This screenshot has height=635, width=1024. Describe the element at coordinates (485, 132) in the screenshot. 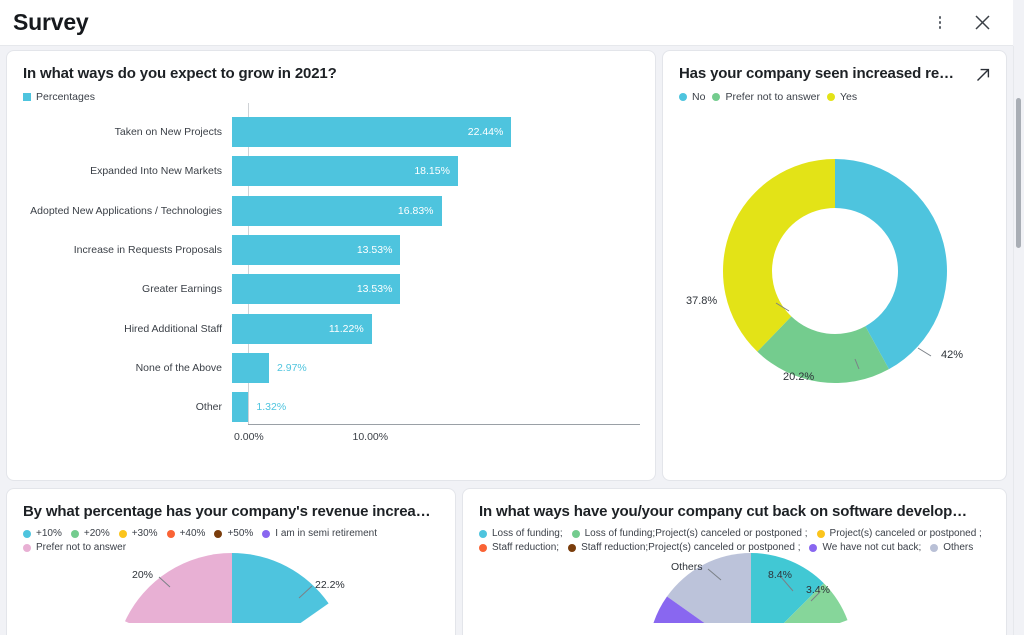

I see `bar-value-label: 22.44%` at that location.